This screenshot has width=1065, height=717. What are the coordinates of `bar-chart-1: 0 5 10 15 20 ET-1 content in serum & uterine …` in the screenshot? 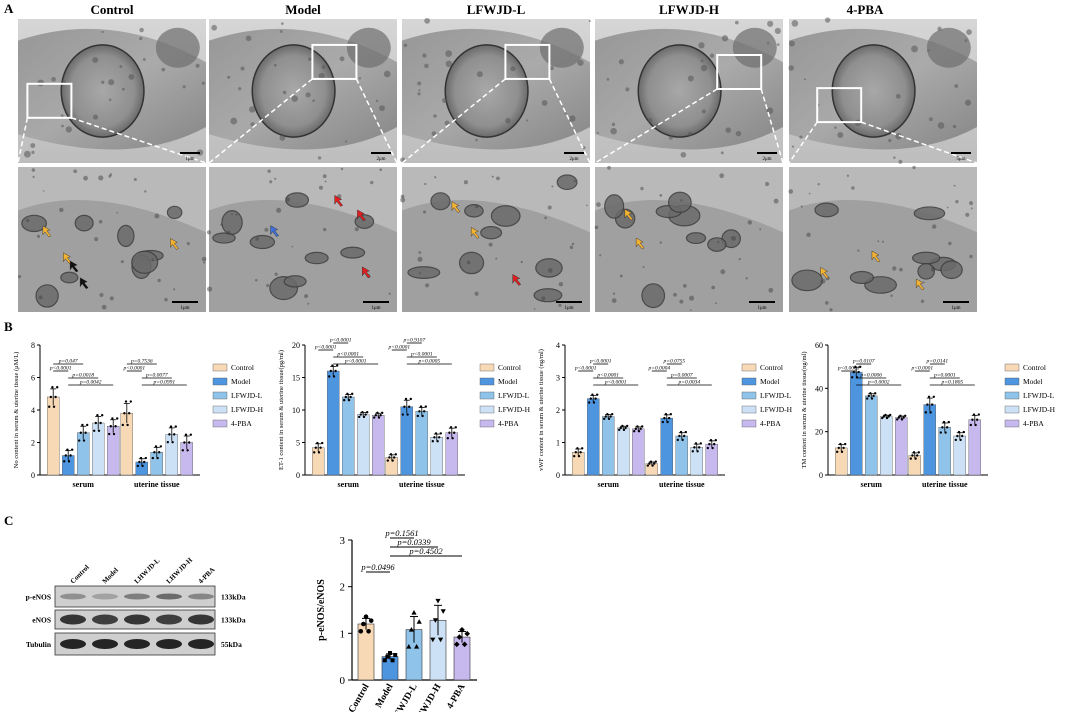 It's located at (404, 414).